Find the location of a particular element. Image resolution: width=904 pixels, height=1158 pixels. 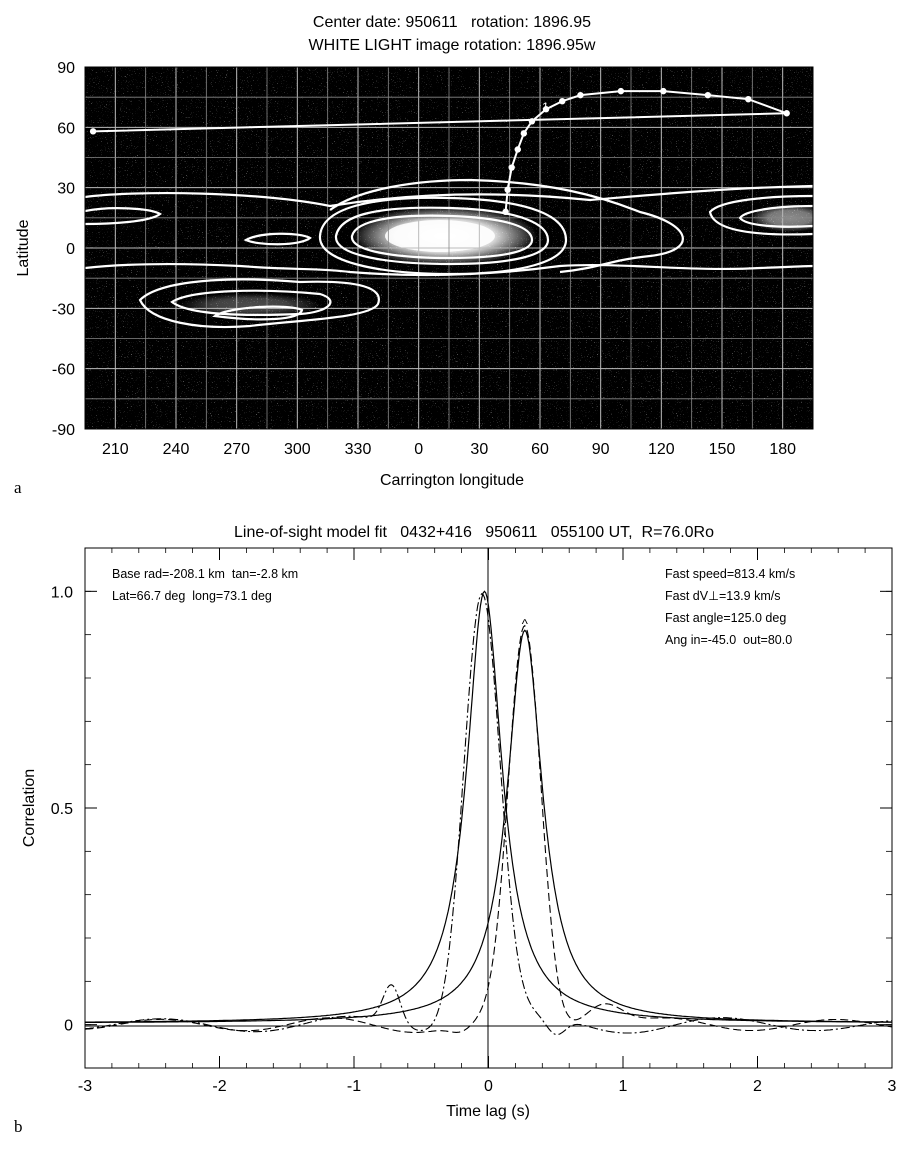

contour-lobe-left is located at coordinates (259, 303).